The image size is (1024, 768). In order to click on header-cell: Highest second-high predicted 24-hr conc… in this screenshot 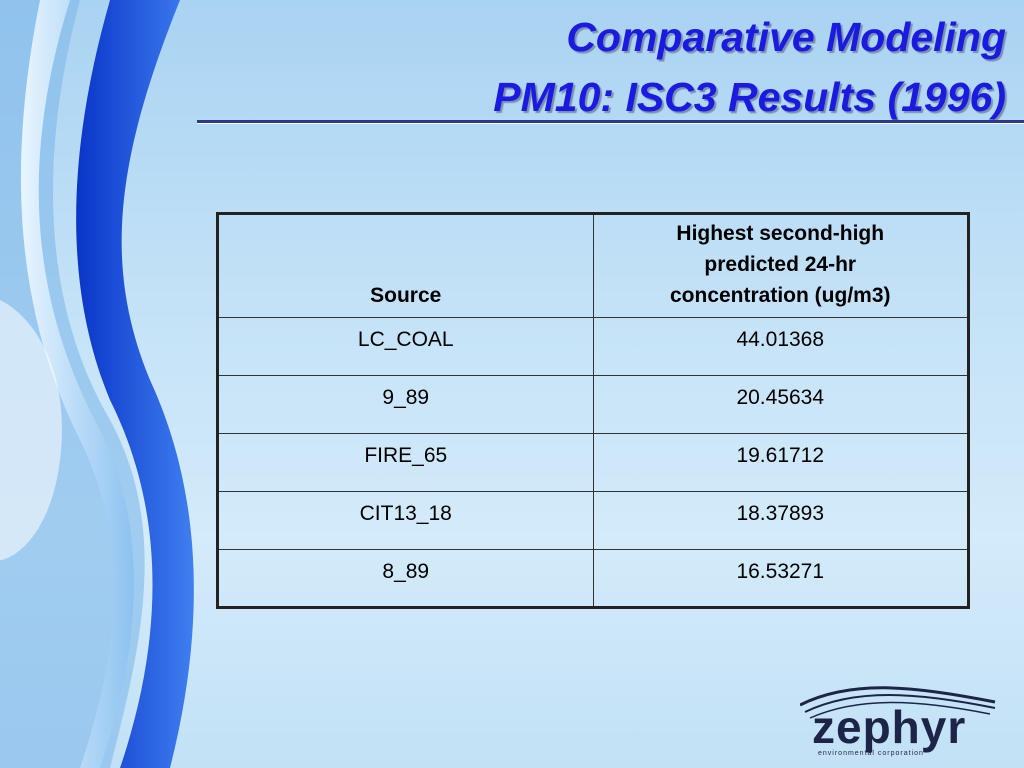, I will do `click(780, 265)`.